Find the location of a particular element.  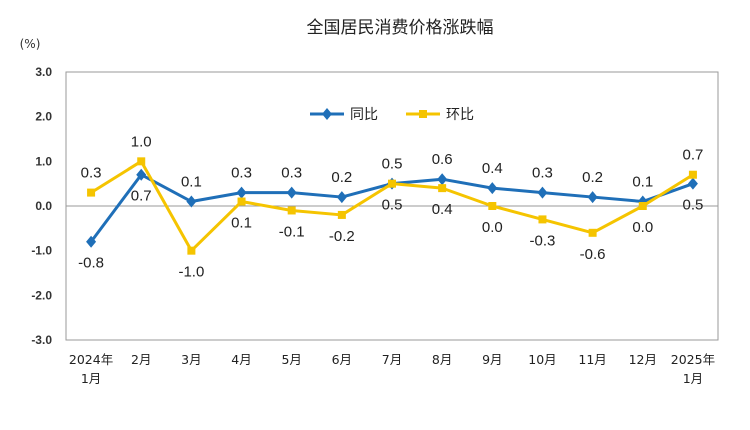

x-tick-label: 8月 is located at coordinates (442, 359).